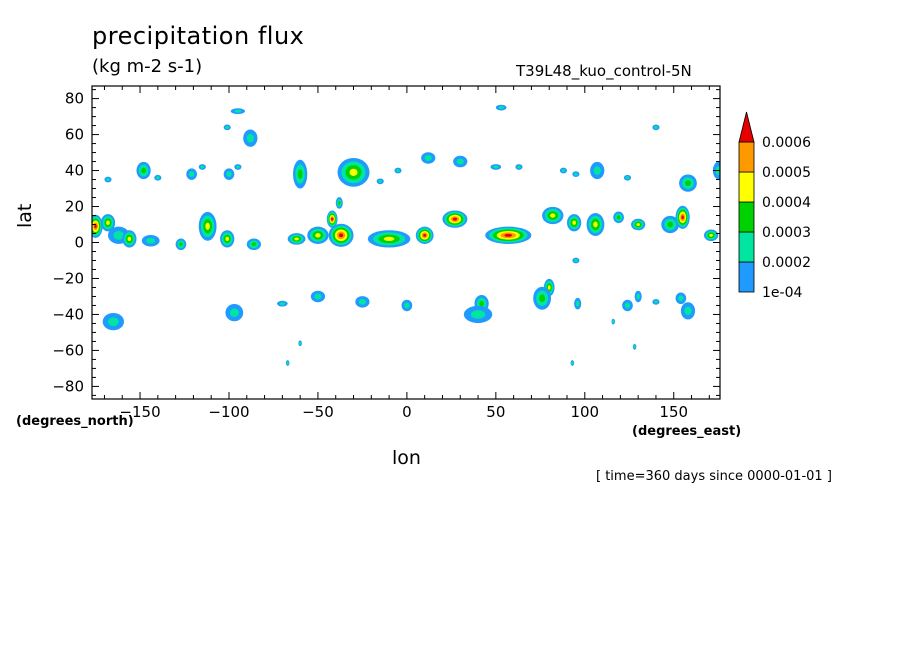 The width and height of the screenshot is (904, 654). Describe the element at coordinates (147, 66) in the screenshot. I see `chart-units: (kg m-2 s-1)` at that location.